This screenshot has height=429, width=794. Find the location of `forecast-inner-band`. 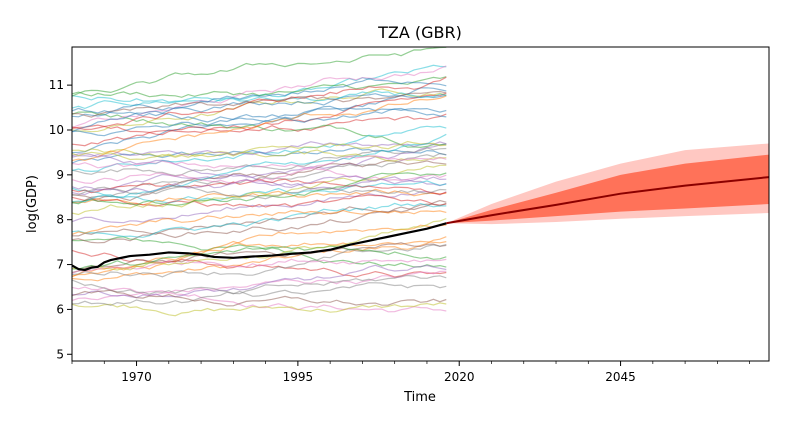

forecast-inner-band is located at coordinates (607, 189).